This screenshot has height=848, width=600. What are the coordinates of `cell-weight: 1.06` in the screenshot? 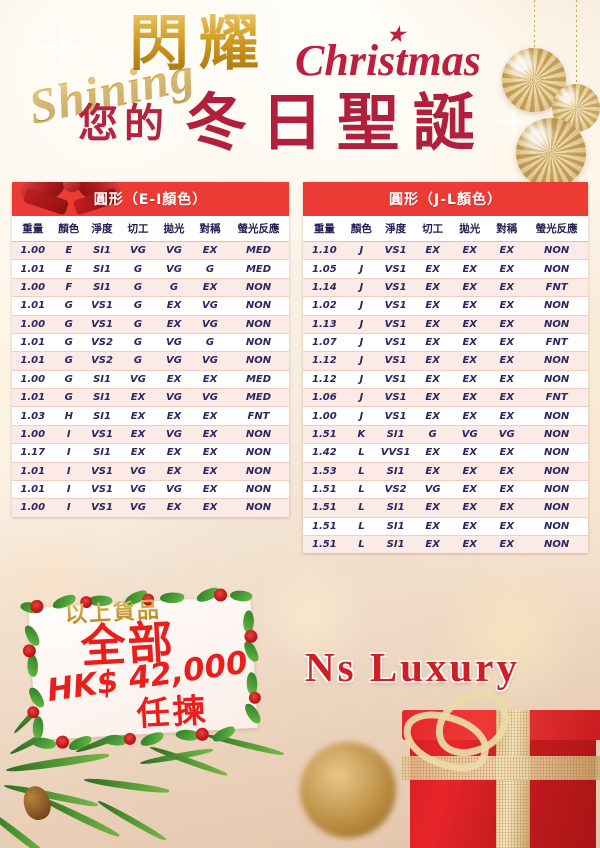 It's located at (324, 398).